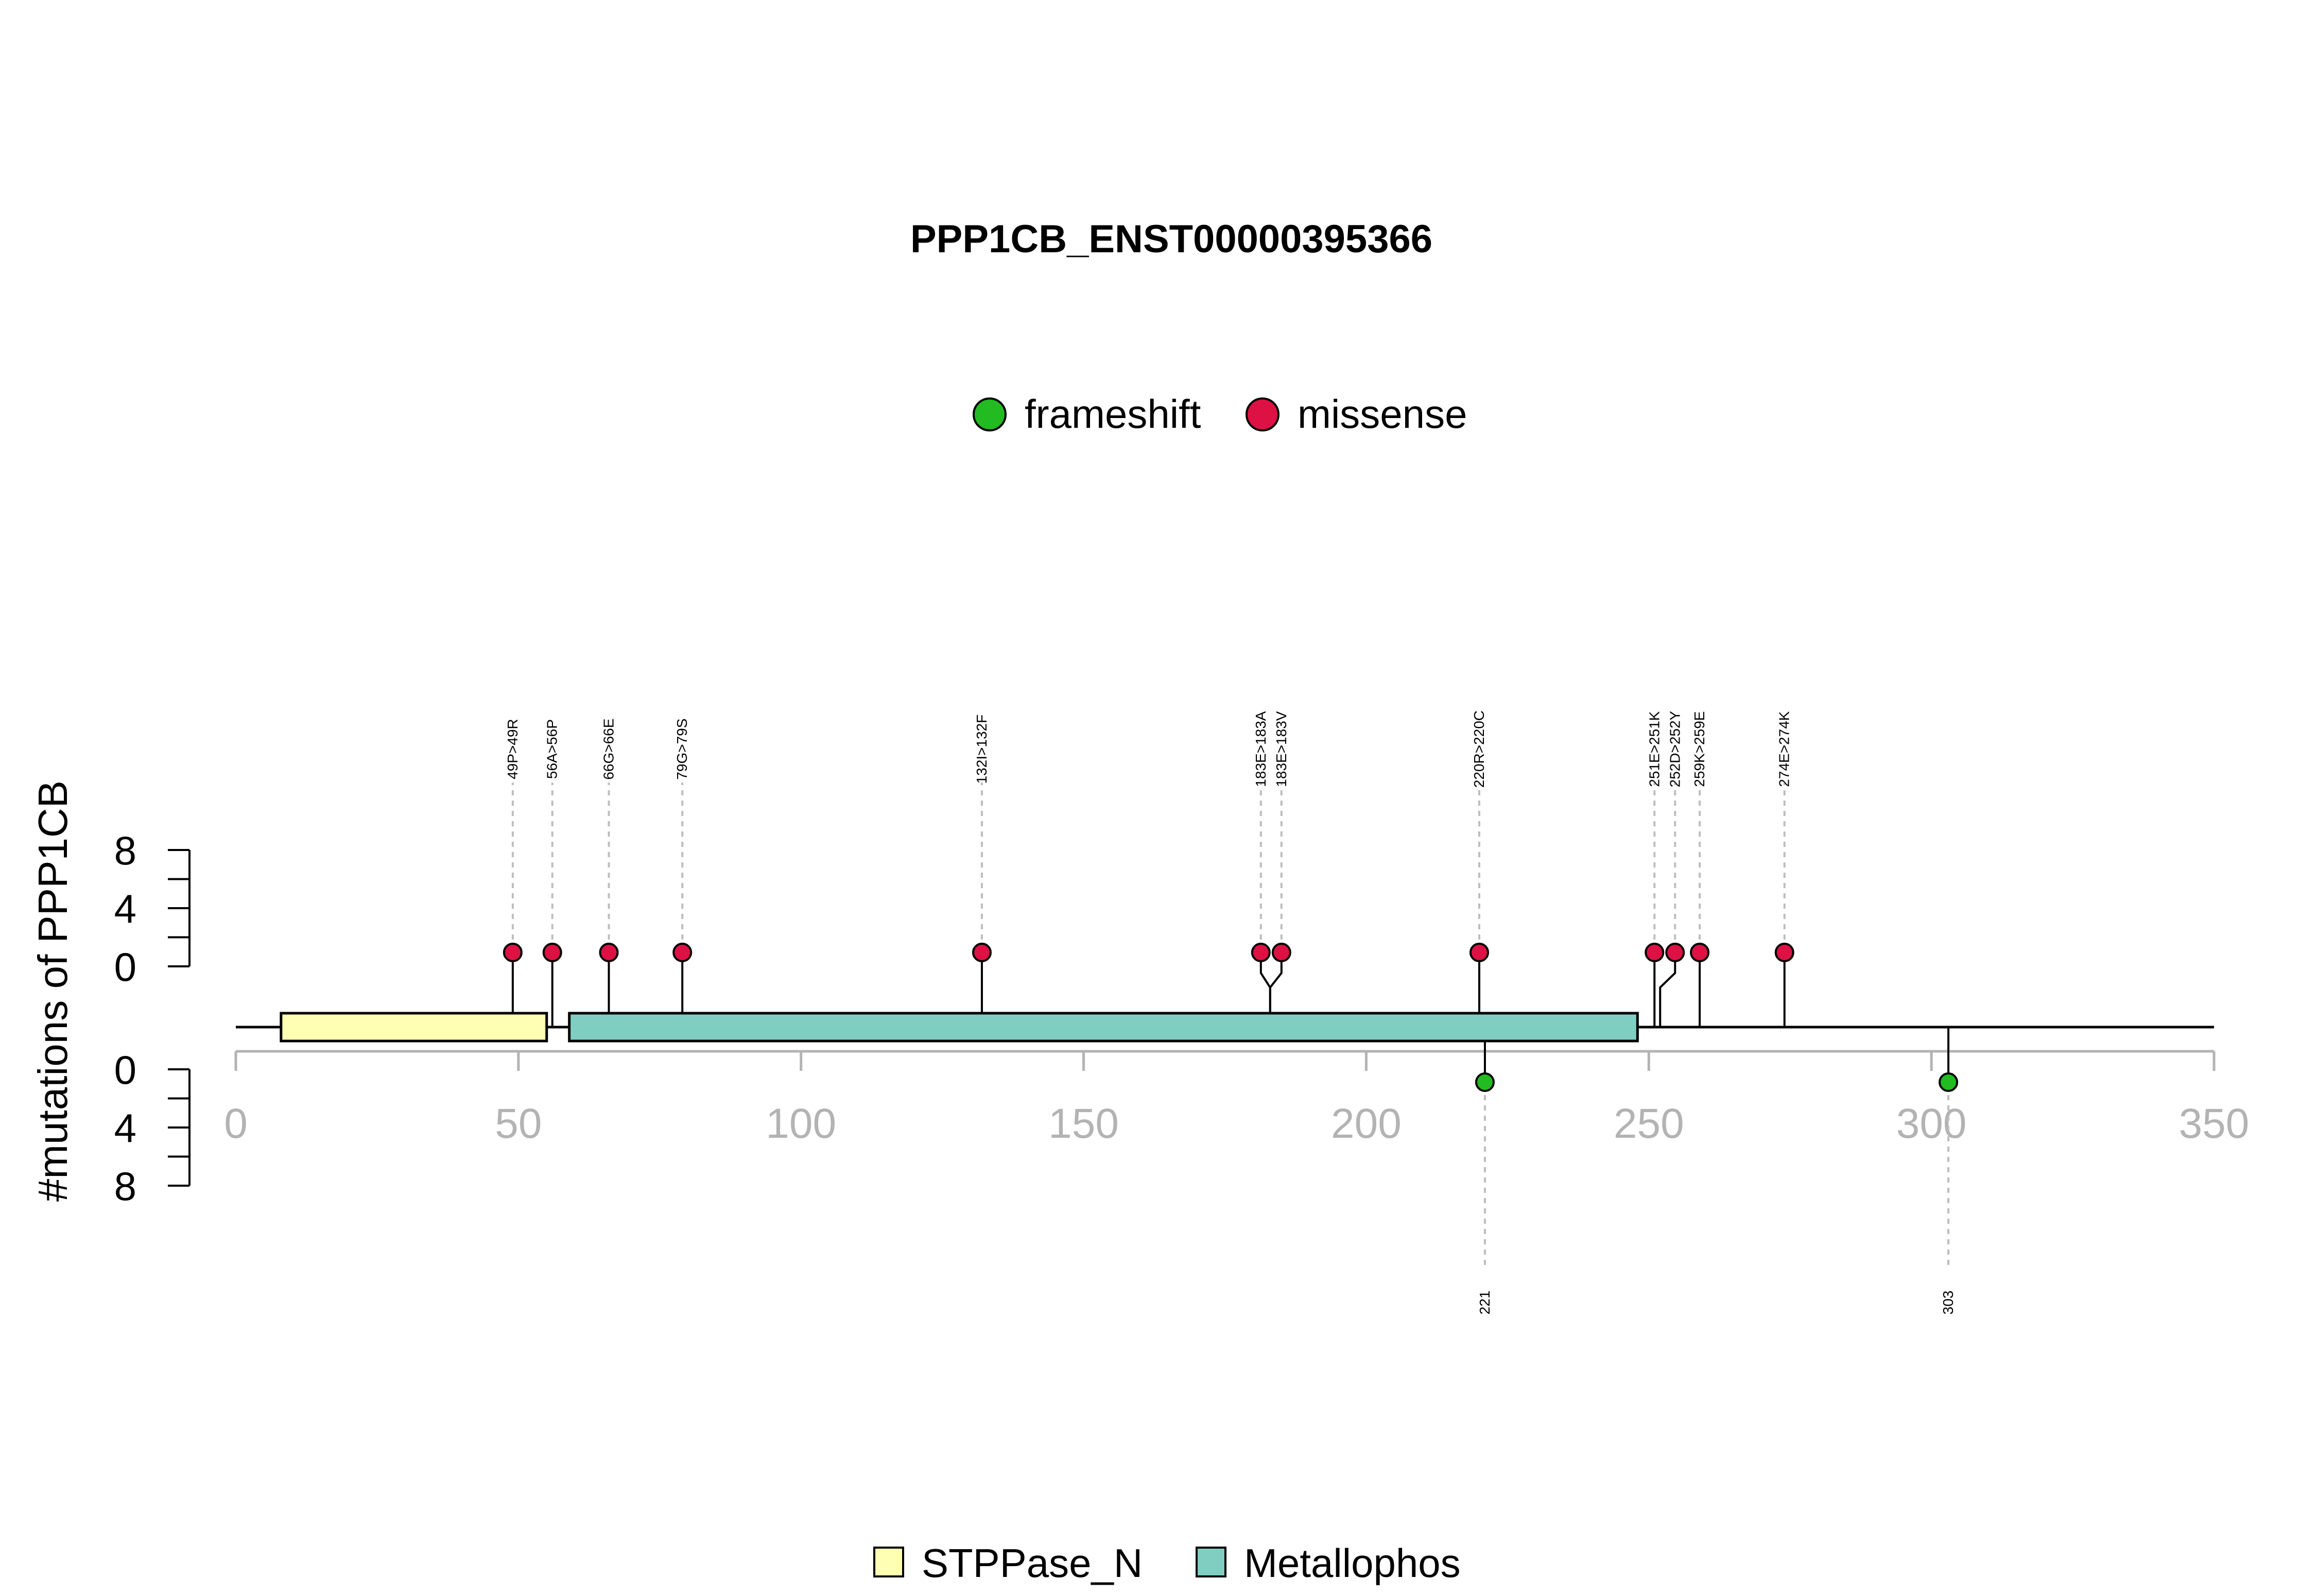  I want to click on missense-label: 49P>49R, so click(513, 749).